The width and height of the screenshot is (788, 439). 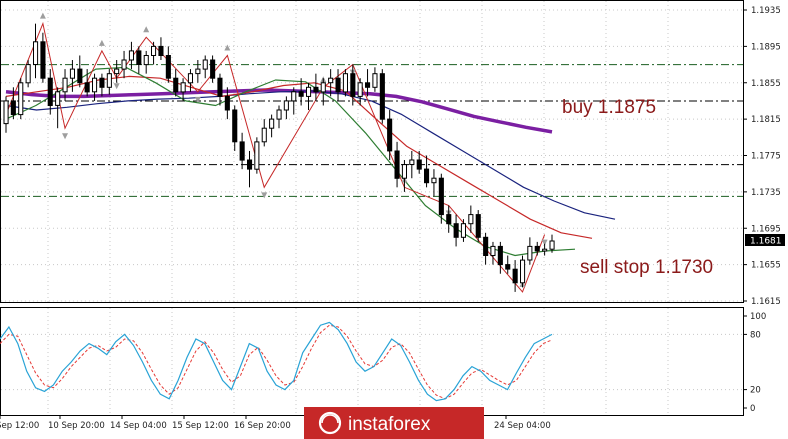 I want to click on osc-tick-label: 100, so click(x=758, y=317).